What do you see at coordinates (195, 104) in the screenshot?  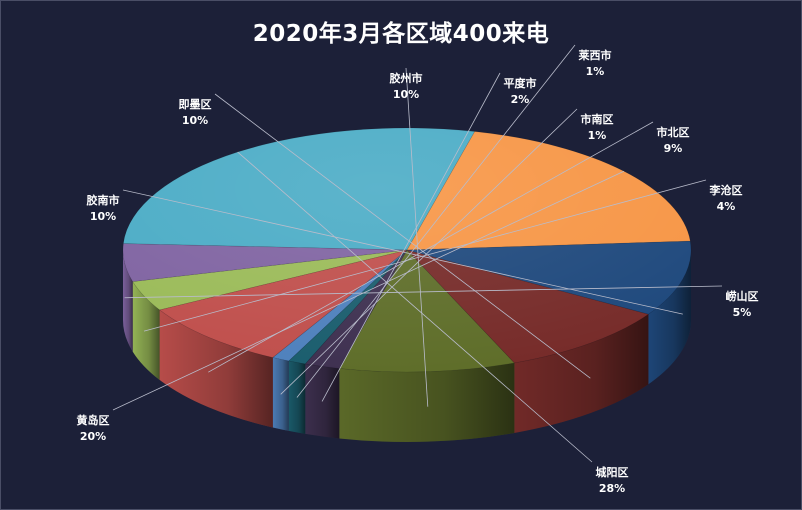 I see `slice-label-3: 即墨区` at bounding box center [195, 104].